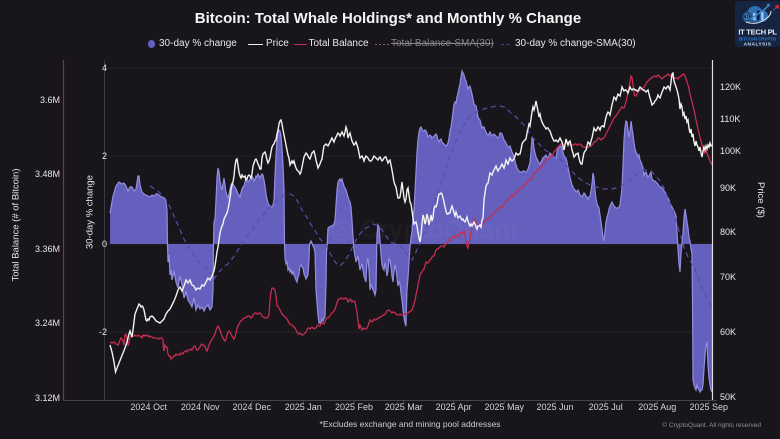  I want to click on svg-text: BITCOIN CRYPTO, so click(758, 39).